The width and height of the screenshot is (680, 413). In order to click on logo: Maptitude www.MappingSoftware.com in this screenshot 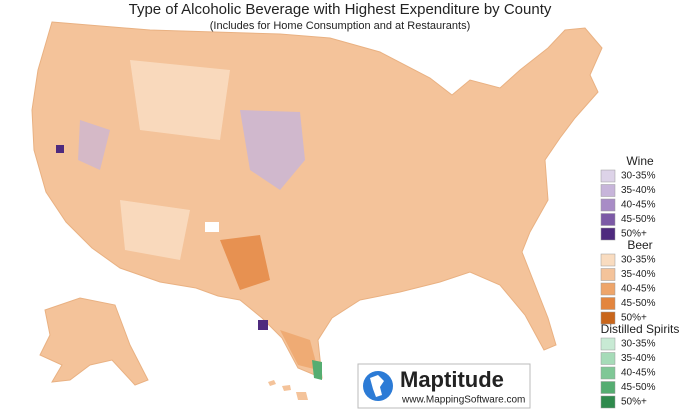, I will do `click(444, 386)`.